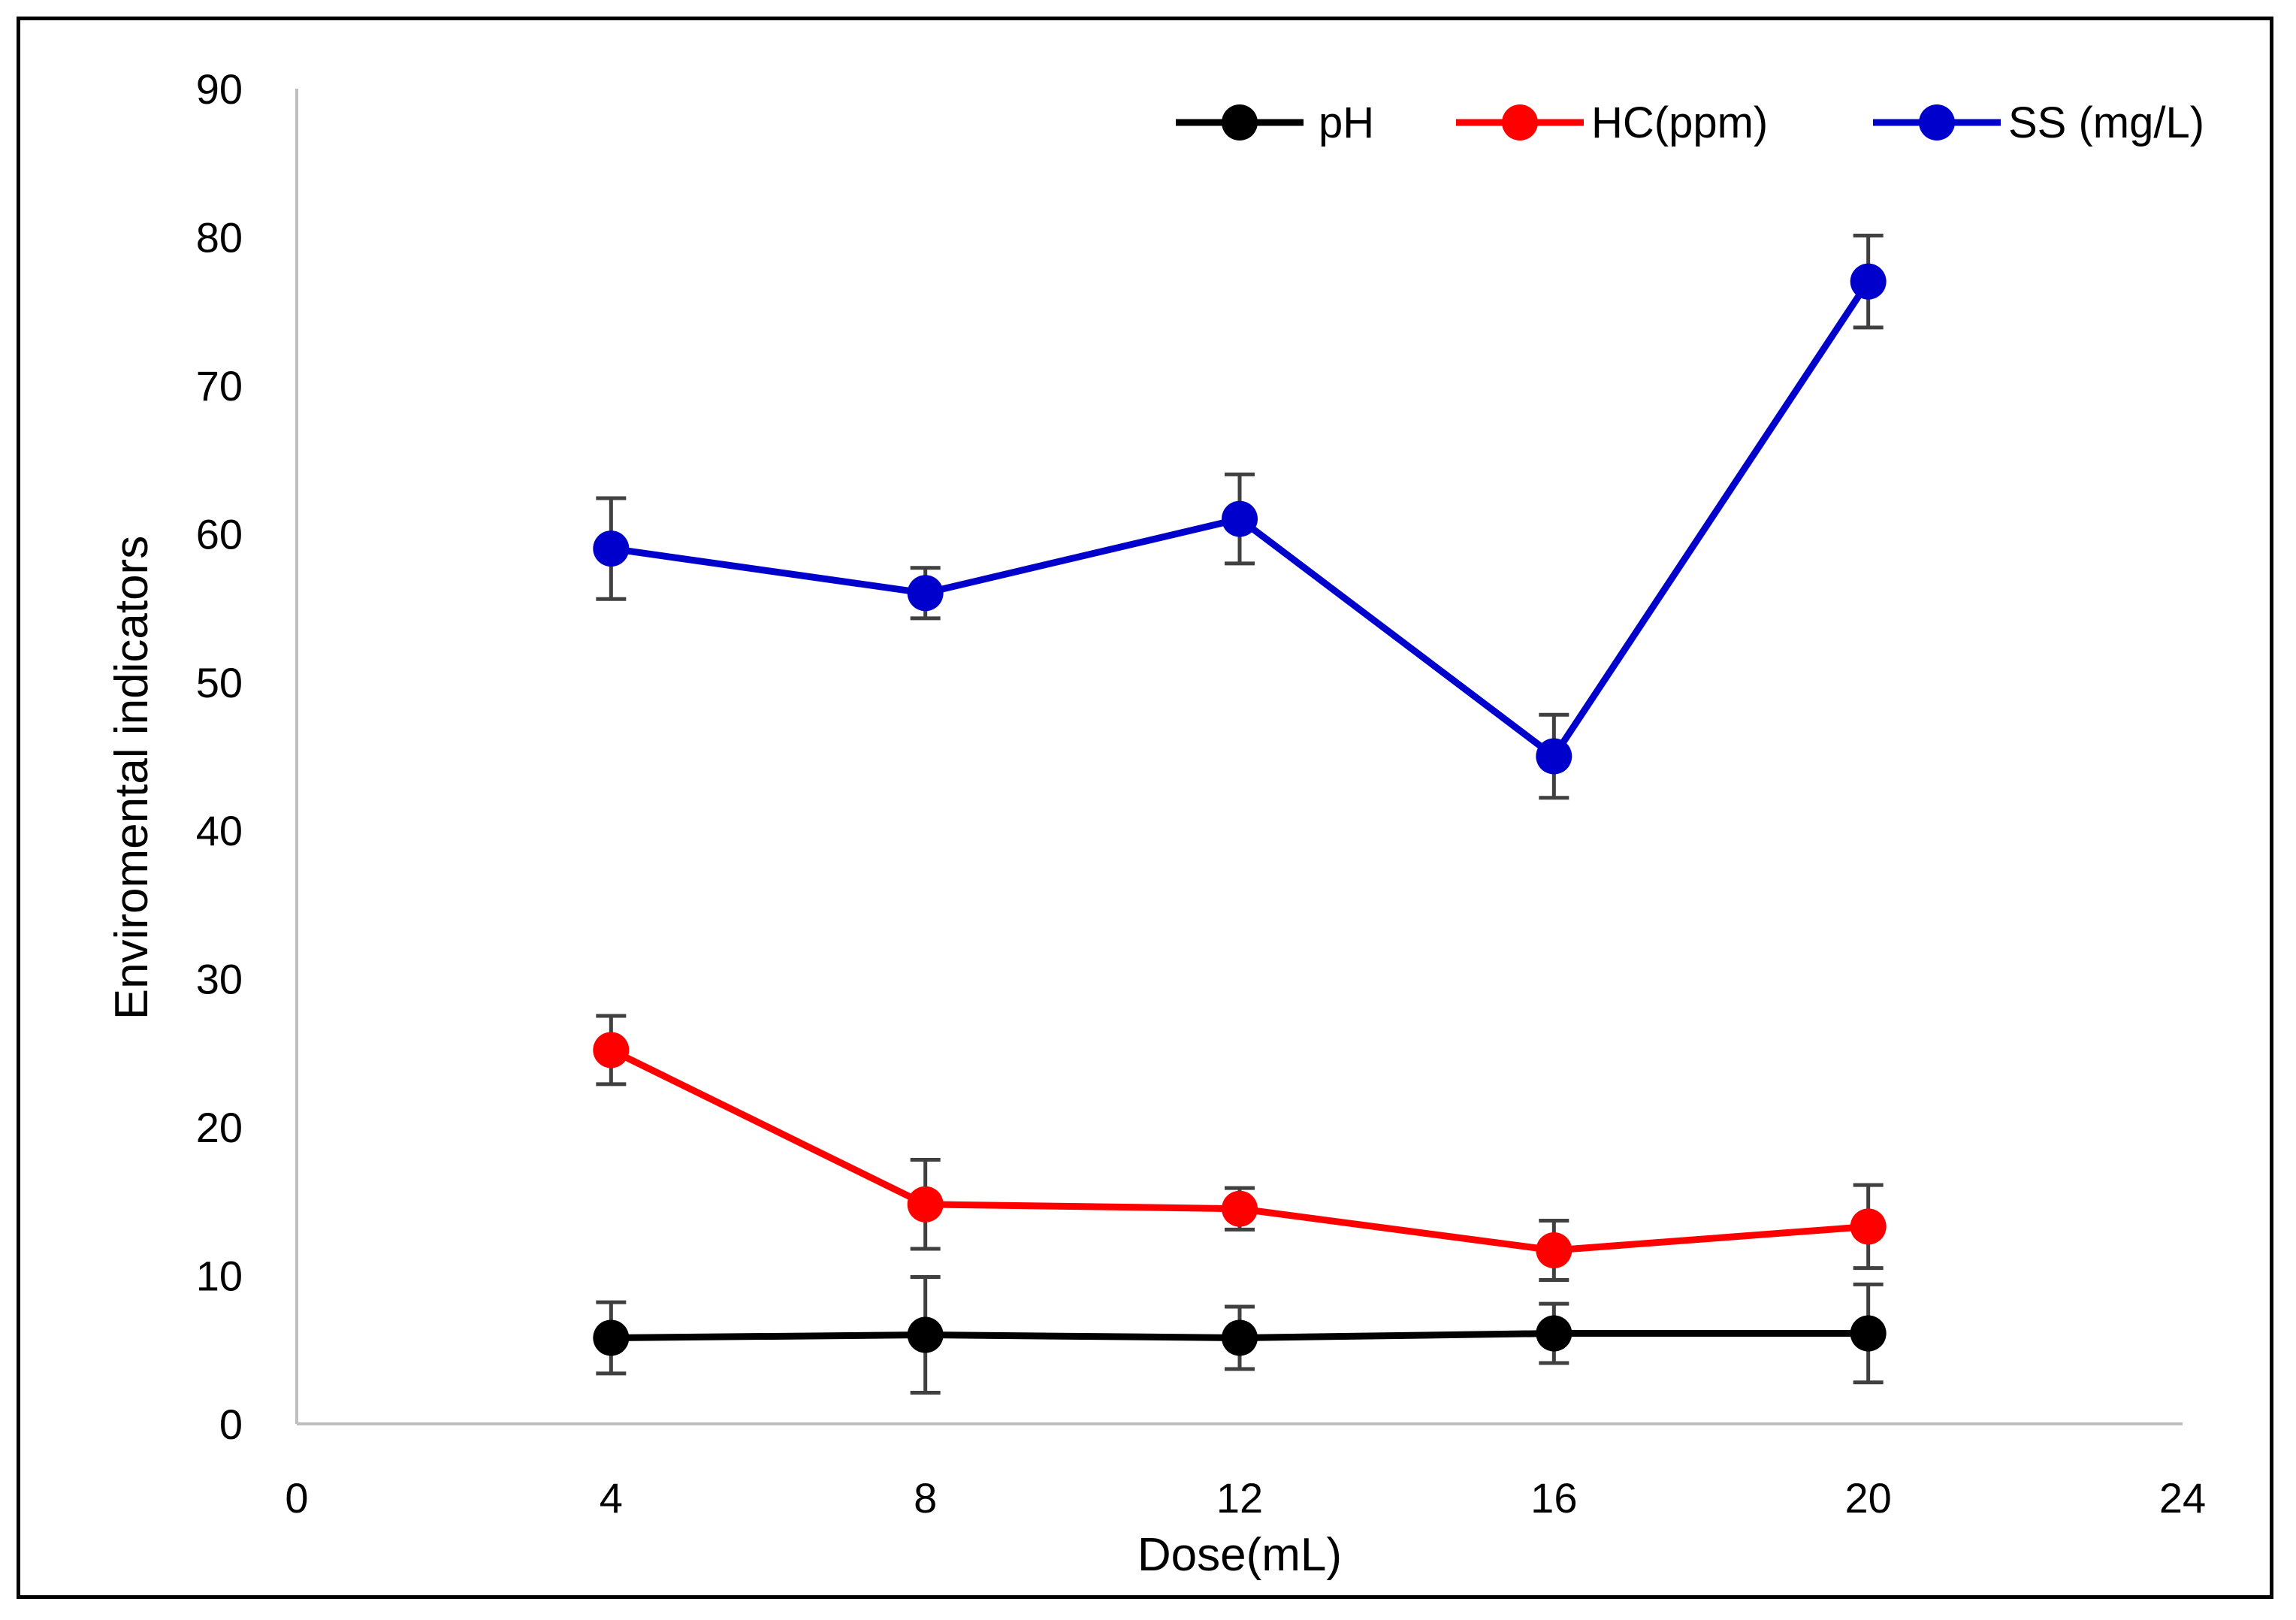  Describe the element at coordinates (132, 778) in the screenshot. I see `y-axis-title: Enviromental indicators` at that location.